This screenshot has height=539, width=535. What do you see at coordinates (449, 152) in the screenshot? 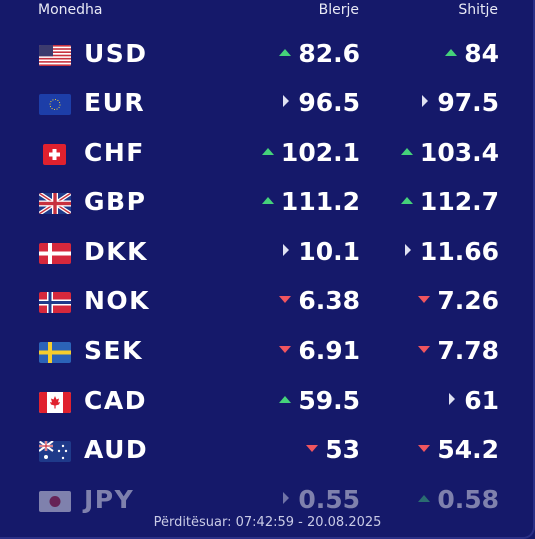
I see `sell-rate: 103.4` at bounding box center [449, 152].